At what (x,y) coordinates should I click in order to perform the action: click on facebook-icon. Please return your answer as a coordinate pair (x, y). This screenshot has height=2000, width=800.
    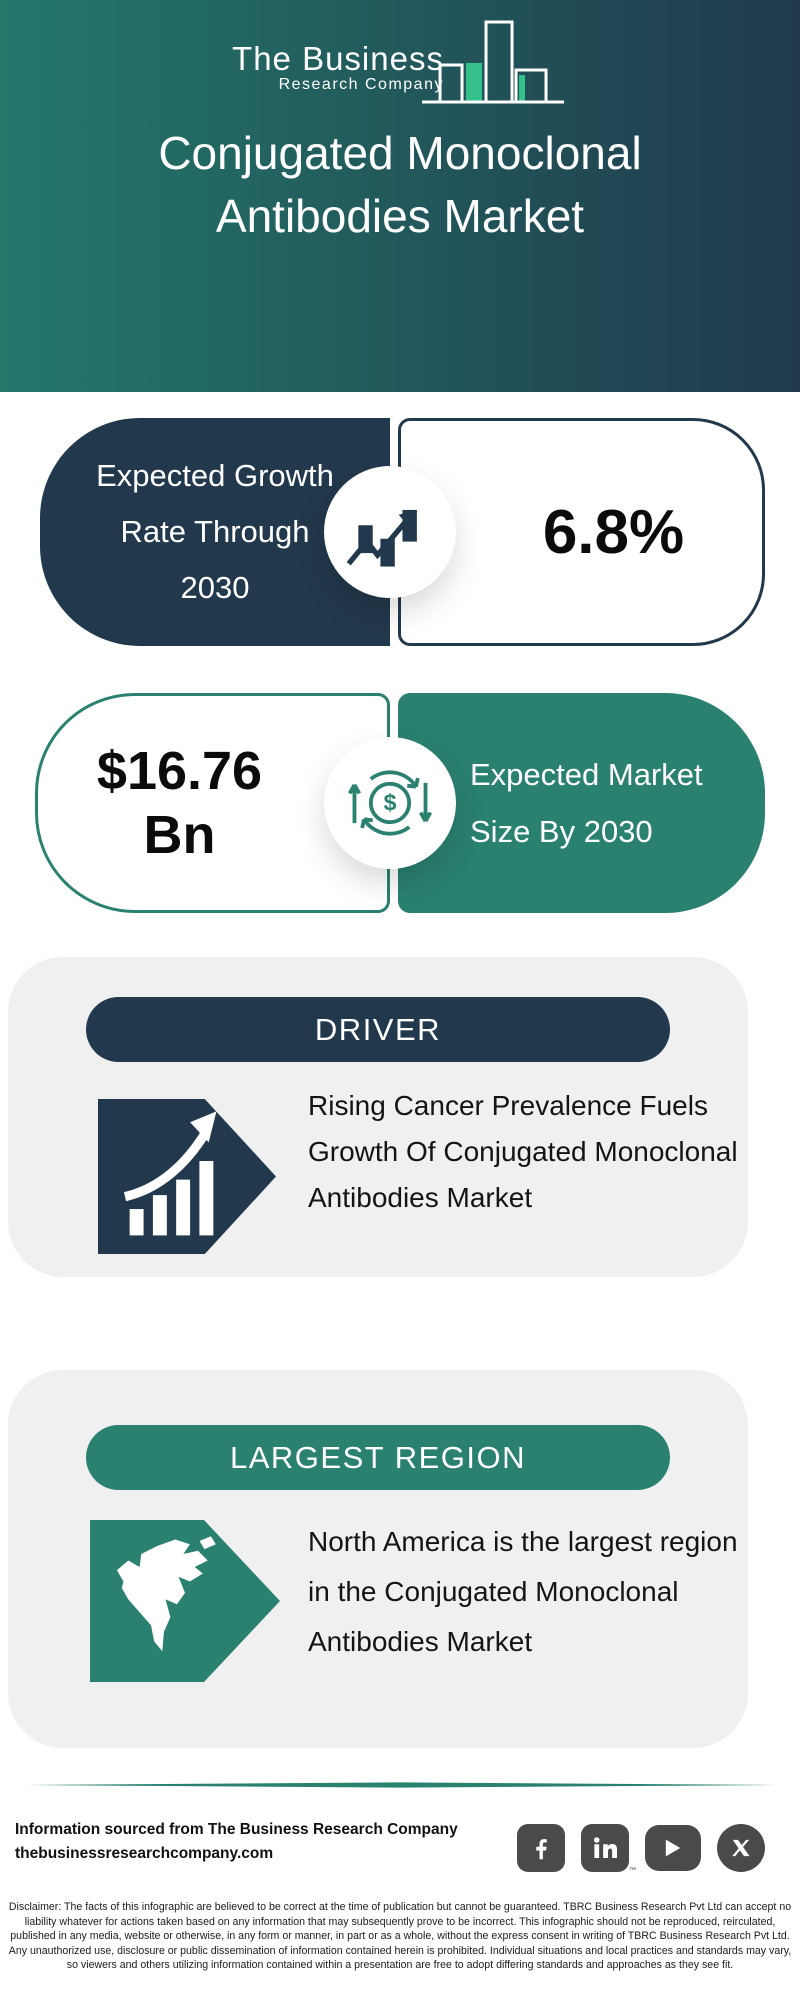
    Looking at the image, I should click on (541, 1848).